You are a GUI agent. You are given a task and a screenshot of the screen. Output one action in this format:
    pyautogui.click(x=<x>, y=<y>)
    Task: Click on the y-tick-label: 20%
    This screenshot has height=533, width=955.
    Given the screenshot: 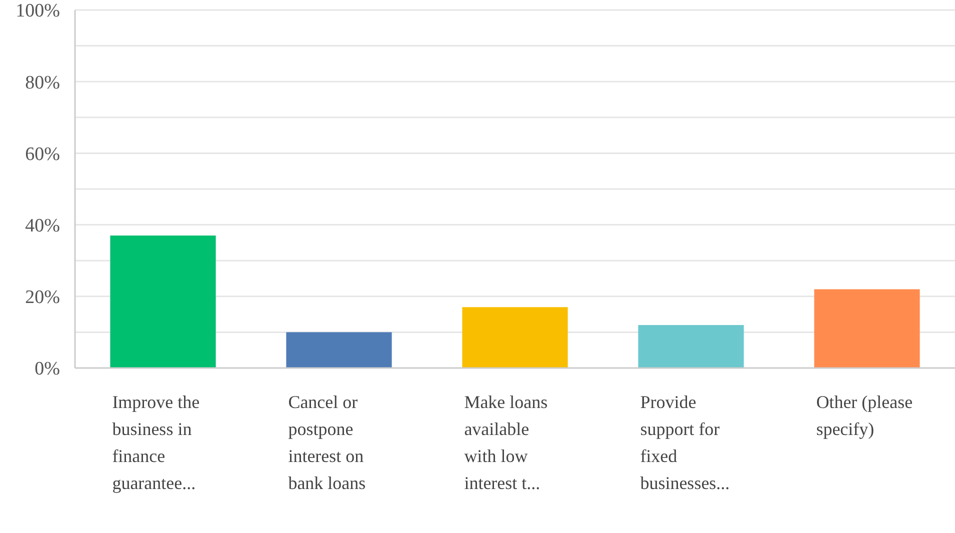 What is the action you would take?
    pyautogui.click(x=42, y=297)
    